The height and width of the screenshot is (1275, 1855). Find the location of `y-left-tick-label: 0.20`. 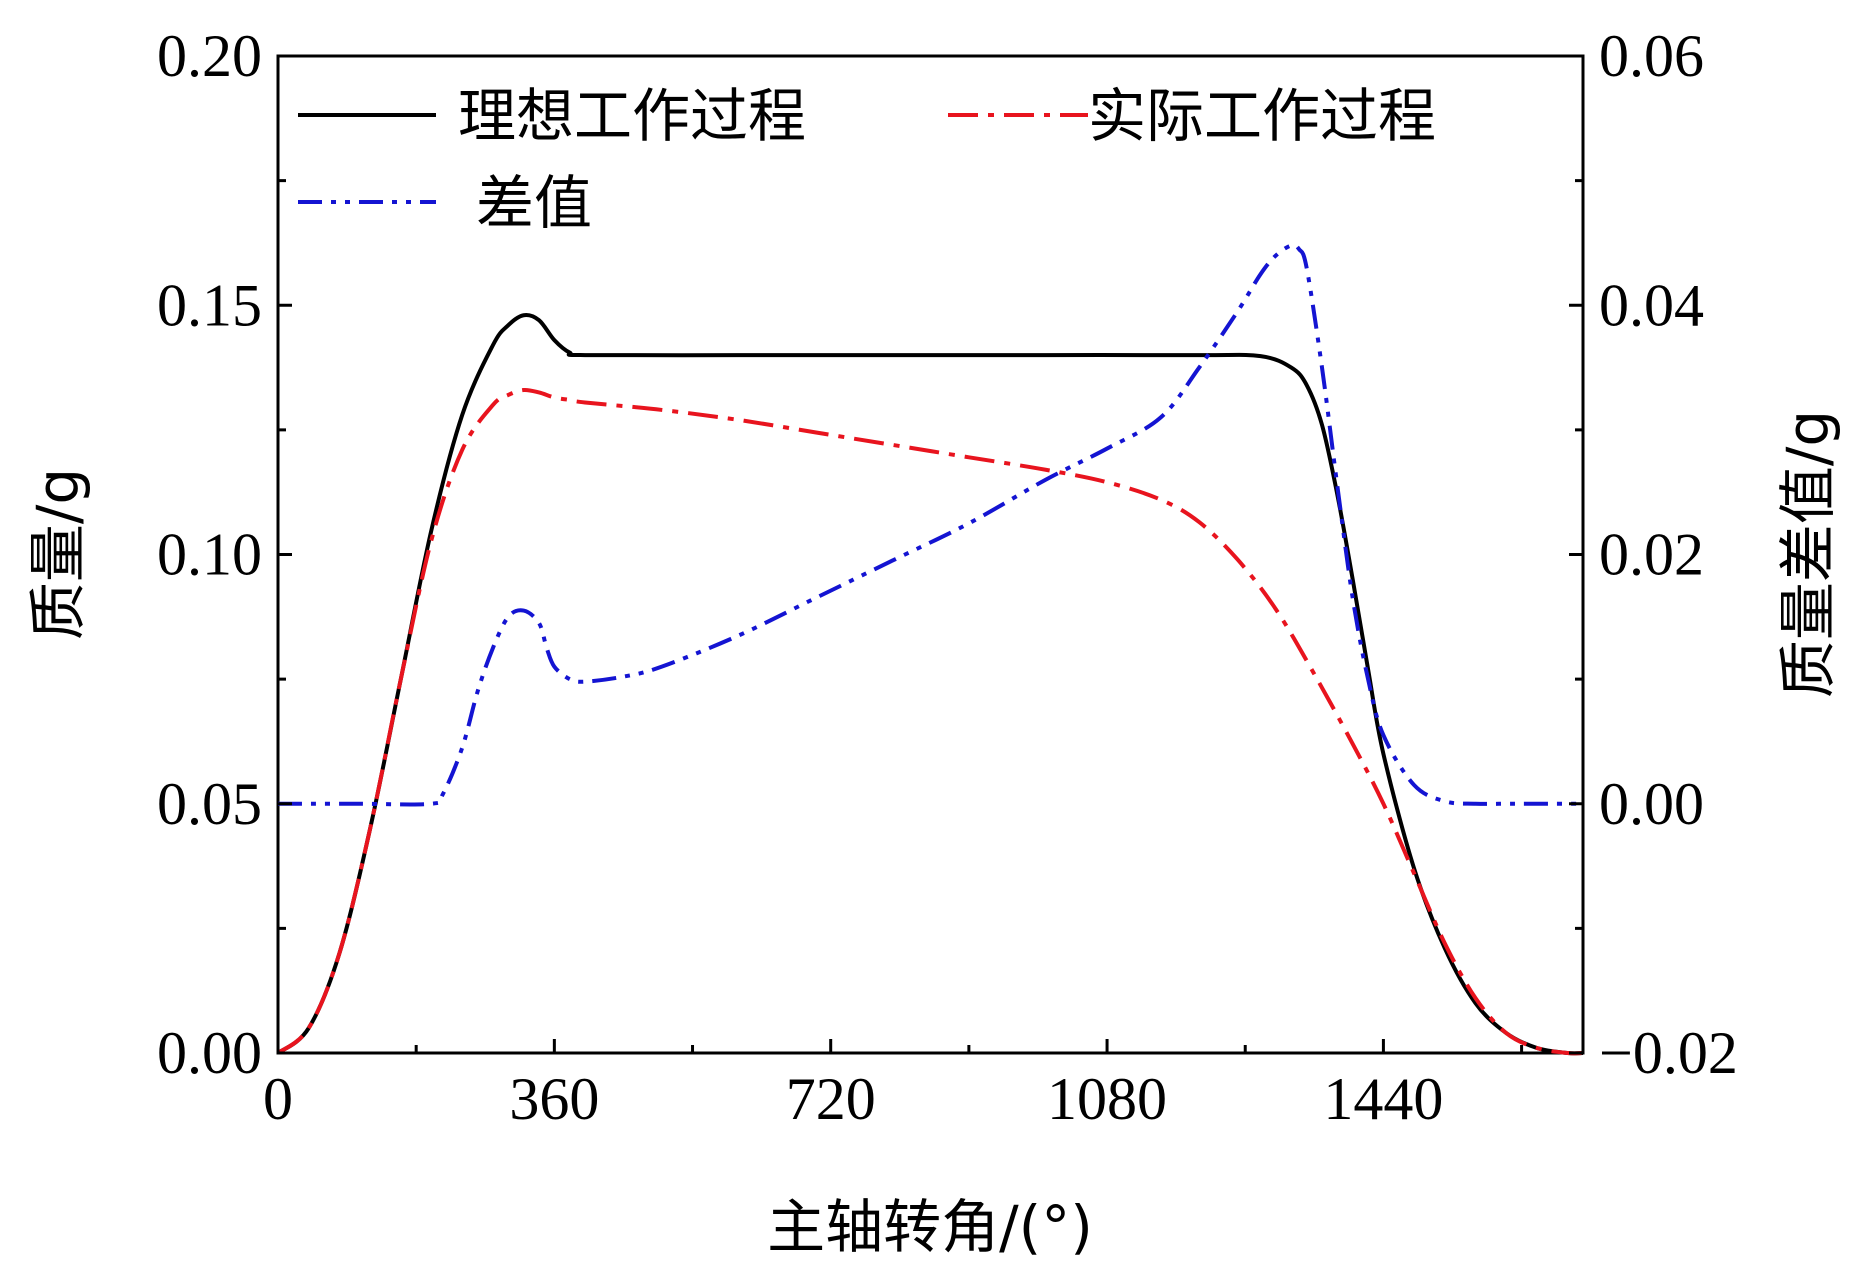

y-left-tick-label: 0.20 is located at coordinates (209, 56).